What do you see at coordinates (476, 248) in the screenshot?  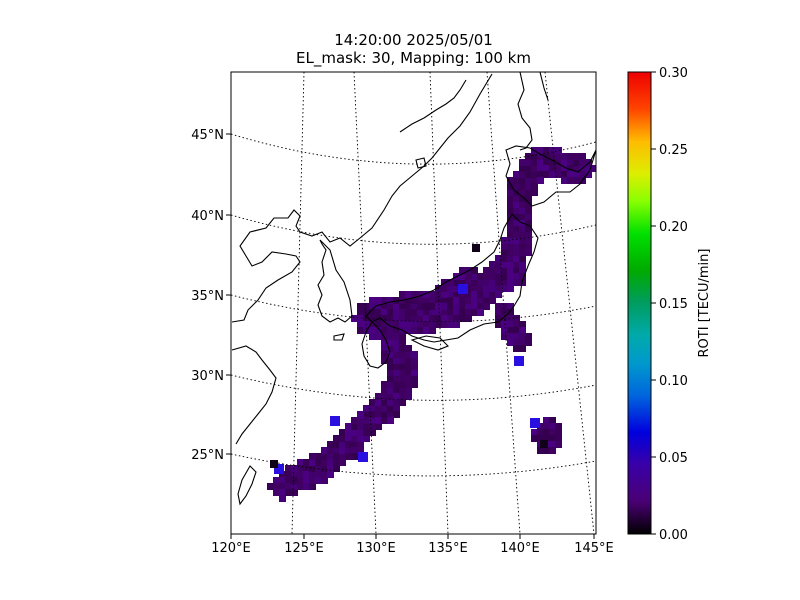 I see `roti-low-cell` at bounding box center [476, 248].